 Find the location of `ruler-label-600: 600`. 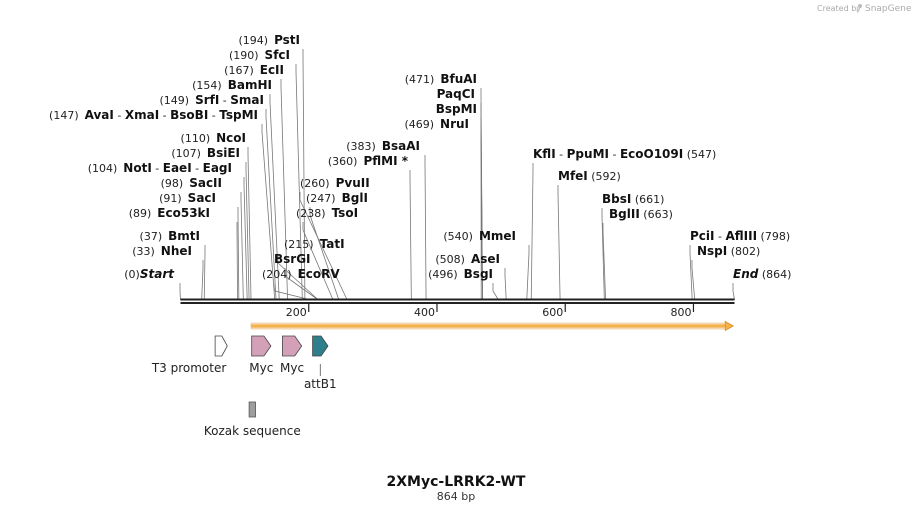

ruler-label-600: 600 is located at coordinates (552, 312).